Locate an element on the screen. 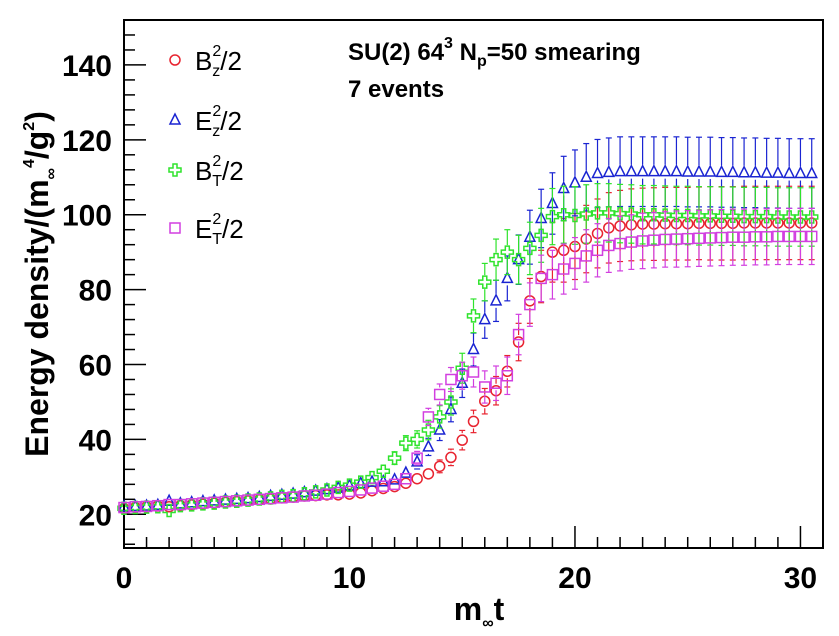 The image size is (839, 636). y-axis-title-a: Energy density/(m is located at coordinates (37, 317).